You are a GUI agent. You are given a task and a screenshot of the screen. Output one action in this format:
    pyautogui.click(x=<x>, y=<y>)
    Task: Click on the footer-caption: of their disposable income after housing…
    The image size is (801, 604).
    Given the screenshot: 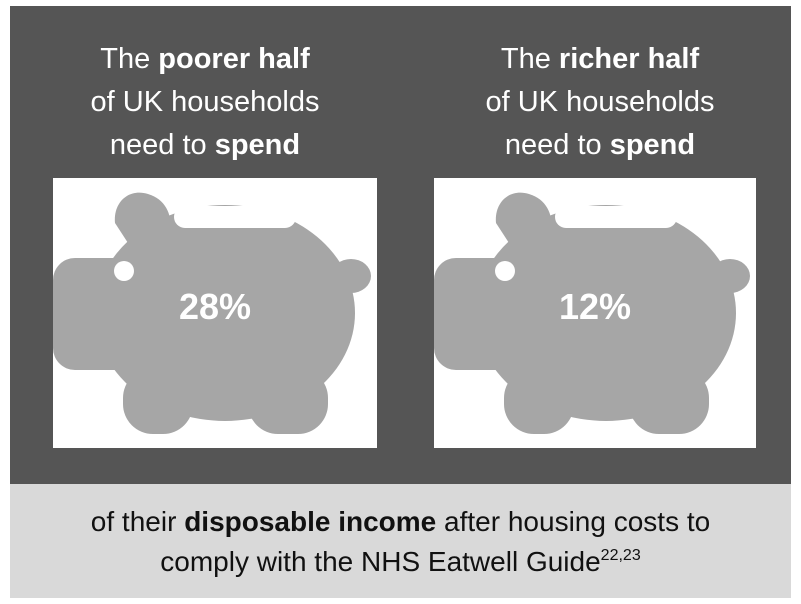 What is the action you would take?
    pyautogui.click(x=400, y=542)
    